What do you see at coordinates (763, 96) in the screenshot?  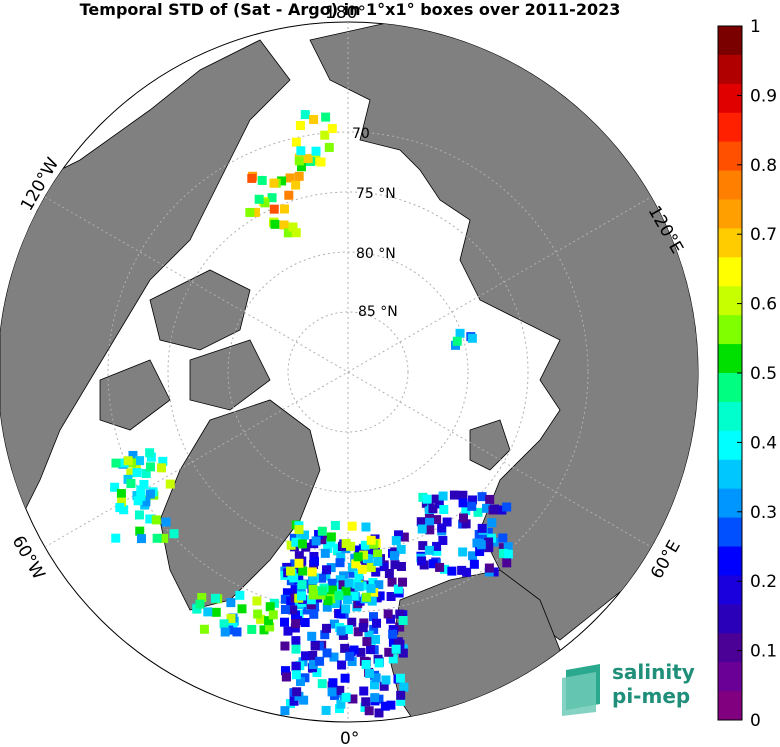 I see `colorbar-tick-label: 0.9` at bounding box center [763, 96].